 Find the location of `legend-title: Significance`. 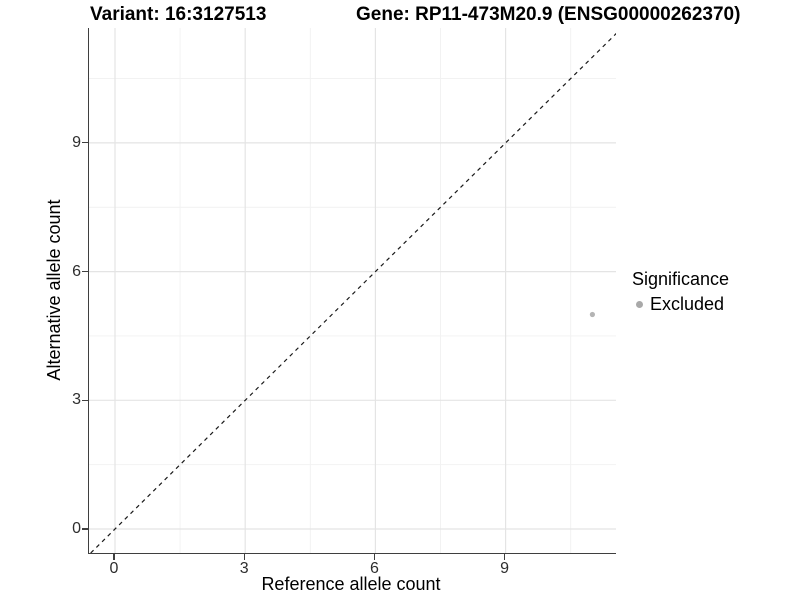

legend-title: Significance is located at coordinates (681, 279).